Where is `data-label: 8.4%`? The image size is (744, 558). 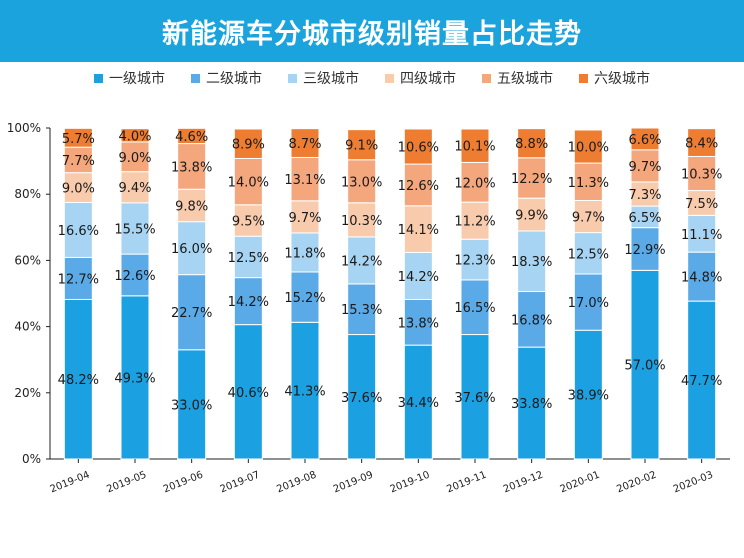
data-label: 8.4% is located at coordinates (701, 144).